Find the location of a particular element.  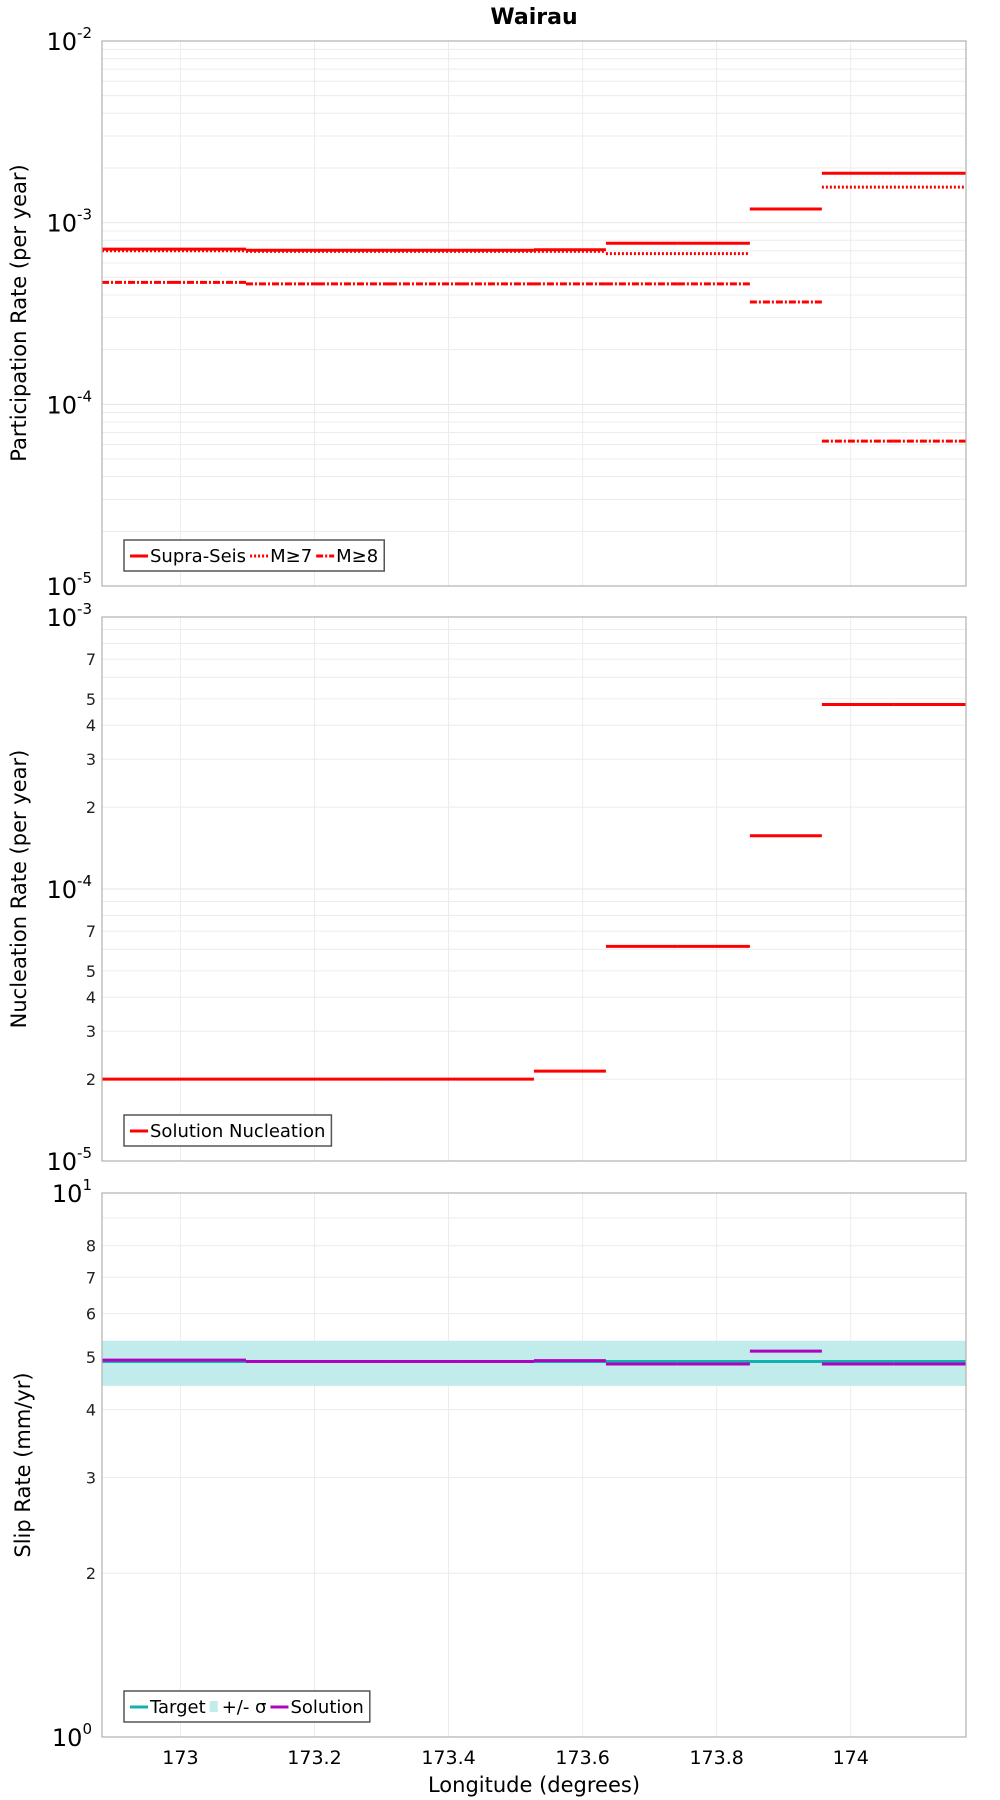

legend: Target +/- σ Solution is located at coordinates (247, 1706).